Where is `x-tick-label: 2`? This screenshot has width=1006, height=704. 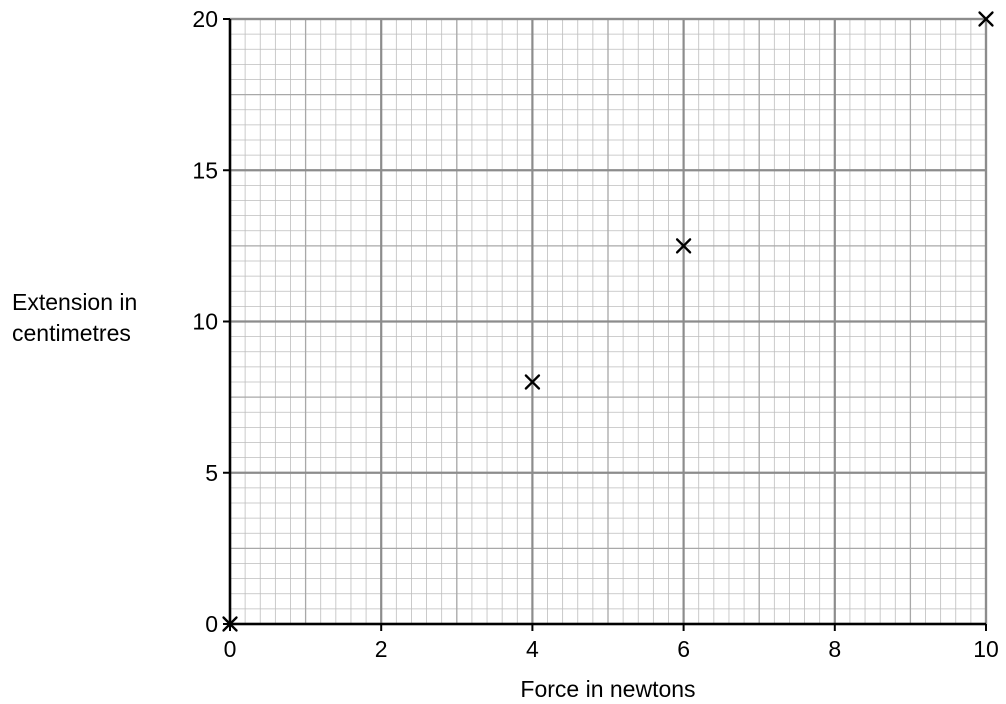 x-tick-label: 2 is located at coordinates (381, 649).